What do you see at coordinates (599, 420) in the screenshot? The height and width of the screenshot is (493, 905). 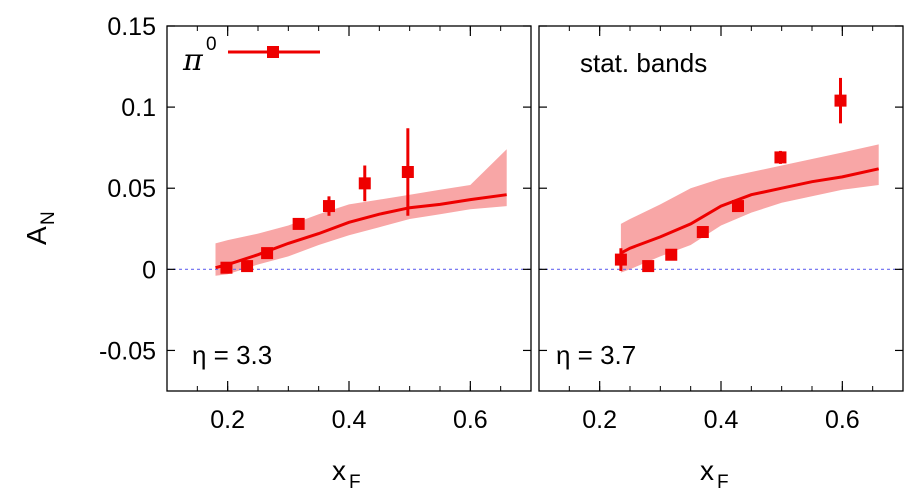 I see `right-xtick-label-0: 0.2` at bounding box center [599, 420].